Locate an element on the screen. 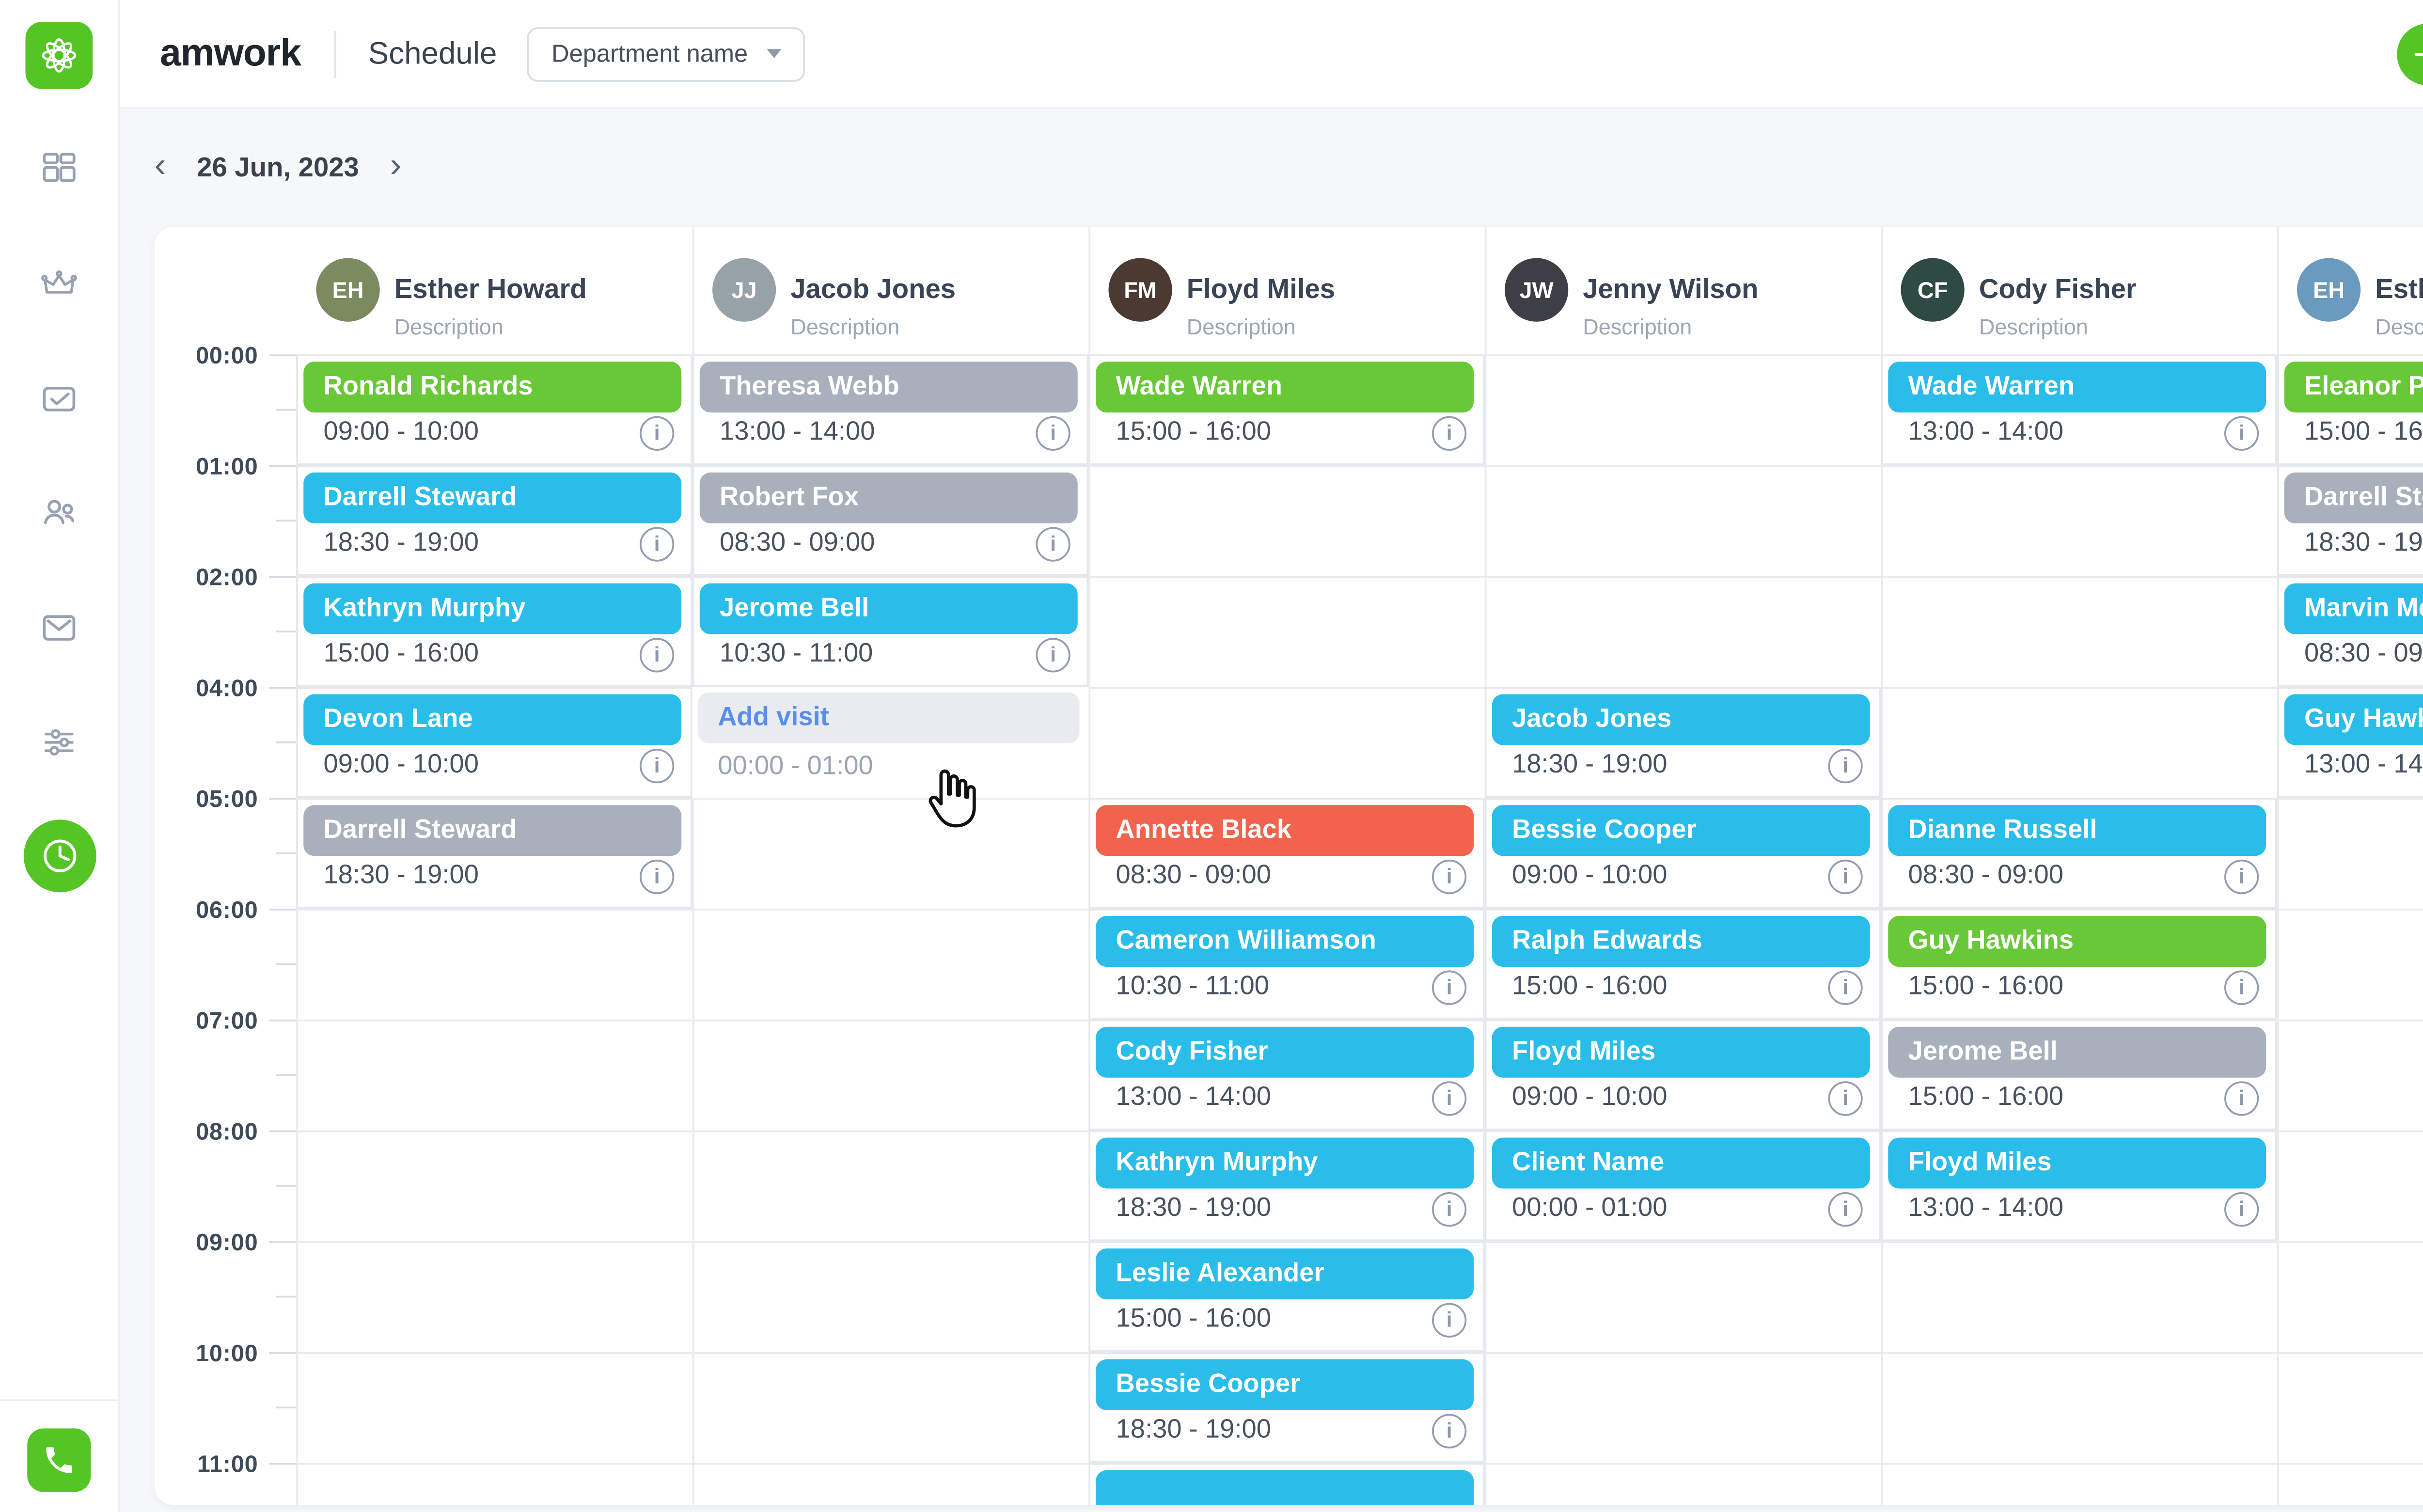  inbox-check-icon is located at coordinates (59, 398).